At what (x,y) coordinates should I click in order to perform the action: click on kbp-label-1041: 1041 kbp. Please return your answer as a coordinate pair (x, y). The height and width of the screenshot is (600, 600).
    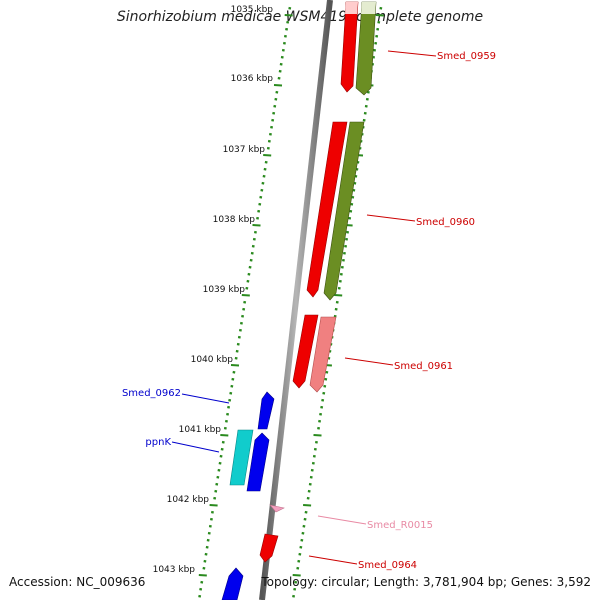
    Looking at the image, I should click on (200, 430).